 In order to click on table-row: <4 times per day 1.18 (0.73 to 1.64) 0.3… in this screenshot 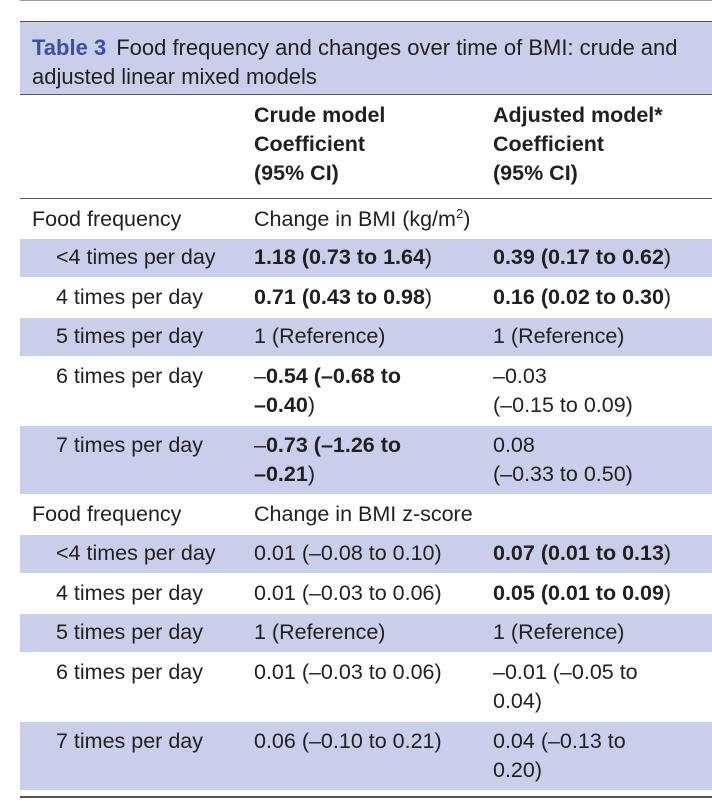, I will do `click(366, 258)`.